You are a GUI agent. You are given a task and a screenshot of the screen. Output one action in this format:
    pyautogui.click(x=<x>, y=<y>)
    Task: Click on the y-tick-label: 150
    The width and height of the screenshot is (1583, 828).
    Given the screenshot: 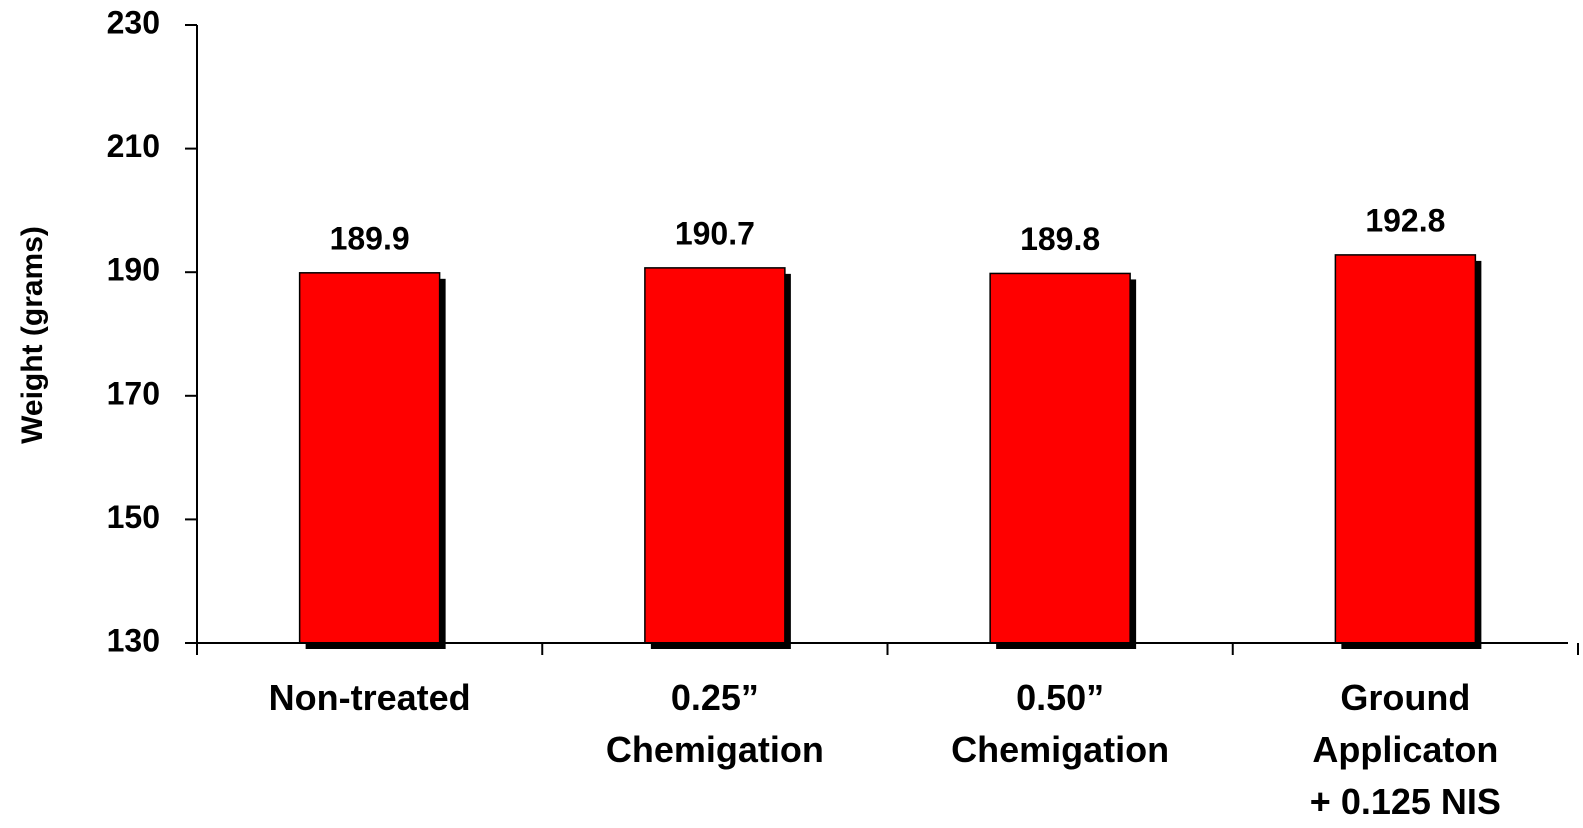 What is the action you would take?
    pyautogui.click(x=133, y=517)
    